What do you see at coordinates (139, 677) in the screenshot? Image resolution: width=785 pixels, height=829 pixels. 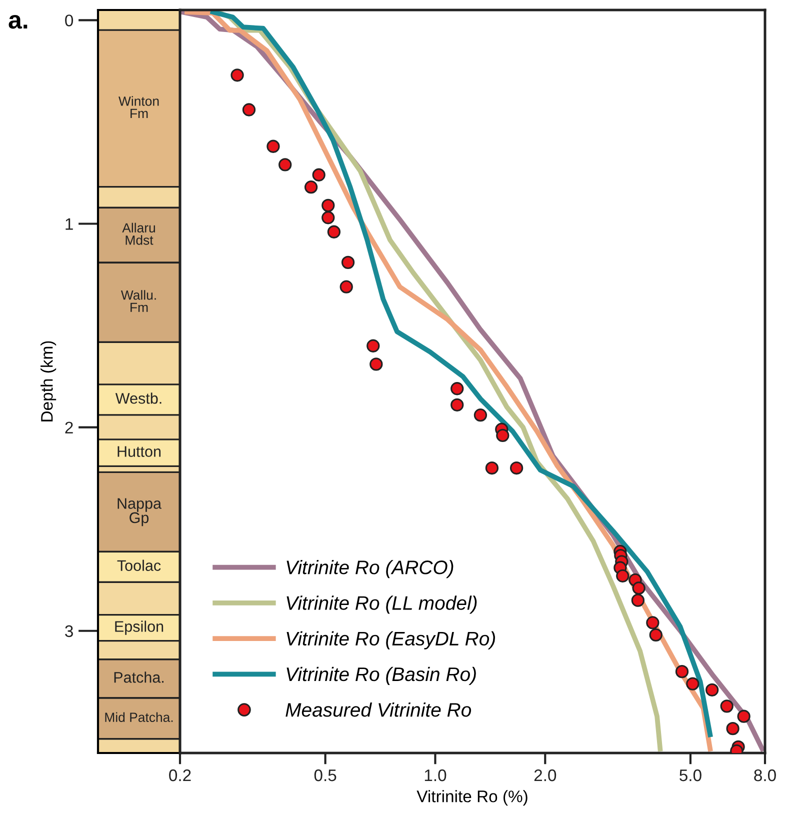 I see `text: Patcha.` at bounding box center [139, 677].